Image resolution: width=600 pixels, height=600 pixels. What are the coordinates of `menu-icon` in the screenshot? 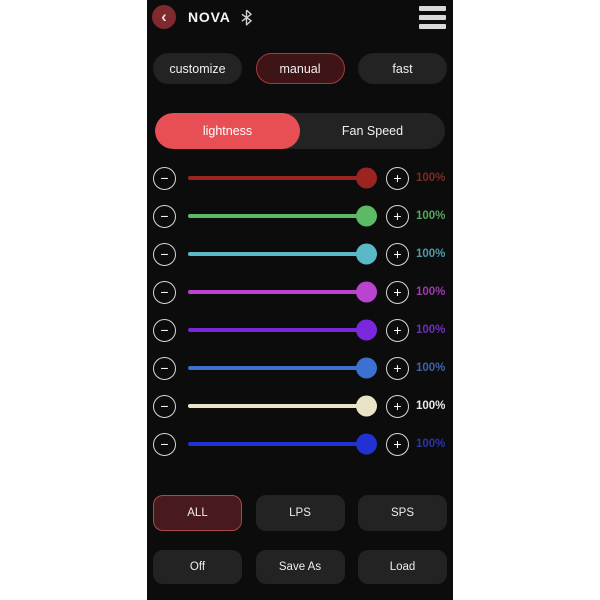 It's located at (432, 17).